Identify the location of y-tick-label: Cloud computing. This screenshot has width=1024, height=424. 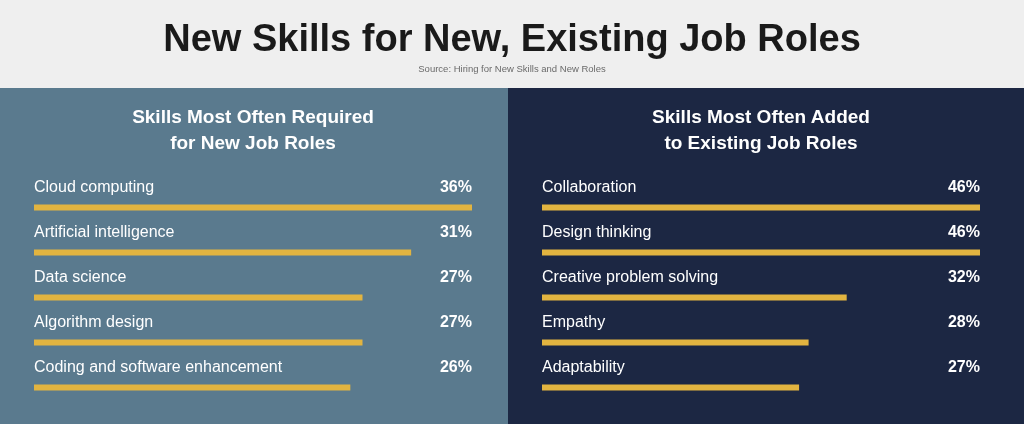
(94, 186).